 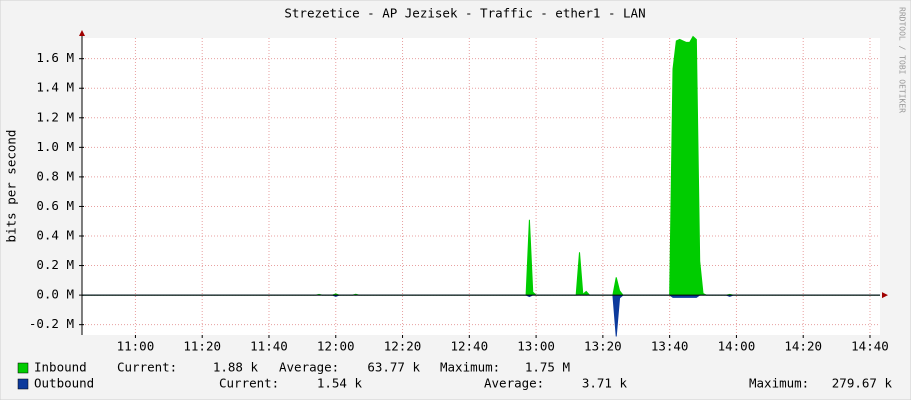 What do you see at coordinates (55, 264) in the screenshot?
I see `y-tick-label: 0.2 M` at bounding box center [55, 264].